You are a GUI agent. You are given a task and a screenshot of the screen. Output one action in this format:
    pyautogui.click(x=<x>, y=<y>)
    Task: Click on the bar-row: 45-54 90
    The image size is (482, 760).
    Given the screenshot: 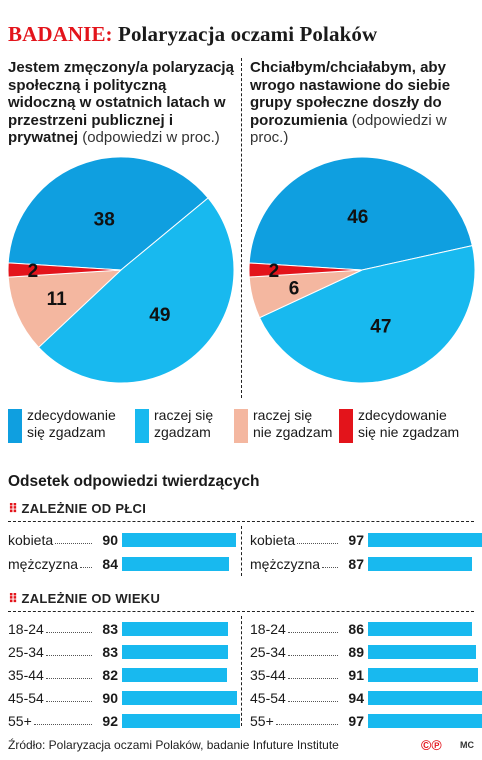 What is the action you would take?
    pyautogui.click(x=129, y=698)
    